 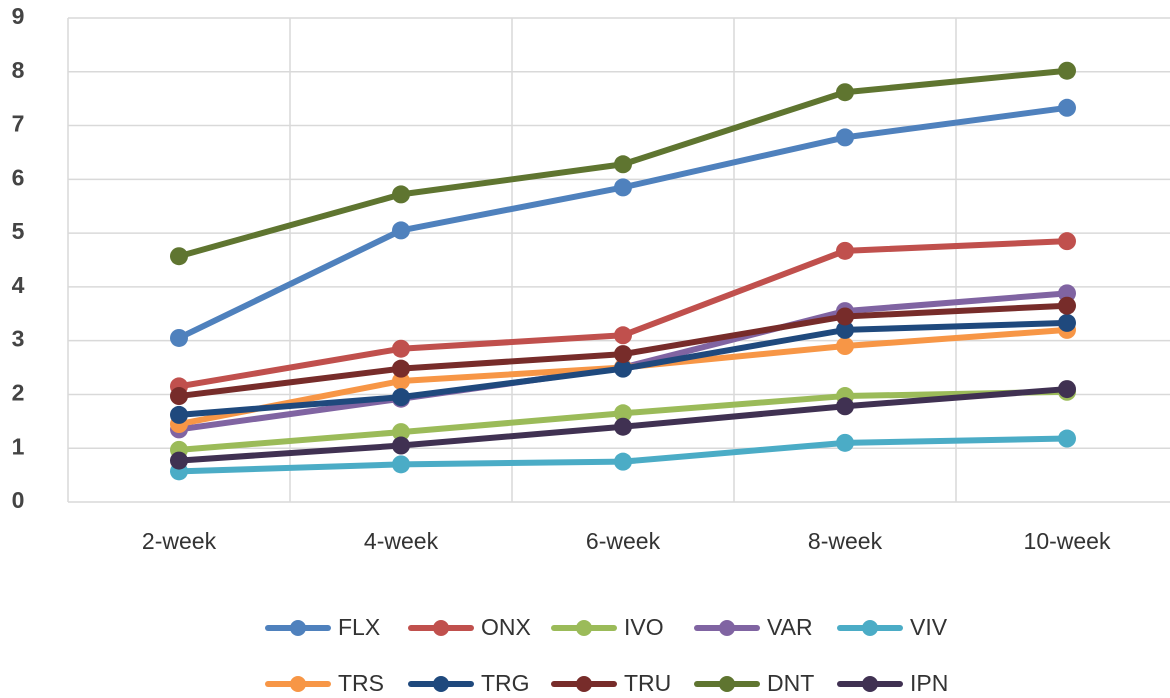 What do you see at coordinates (1067, 541) in the screenshot?
I see `x-tick-label: 10-week` at bounding box center [1067, 541].